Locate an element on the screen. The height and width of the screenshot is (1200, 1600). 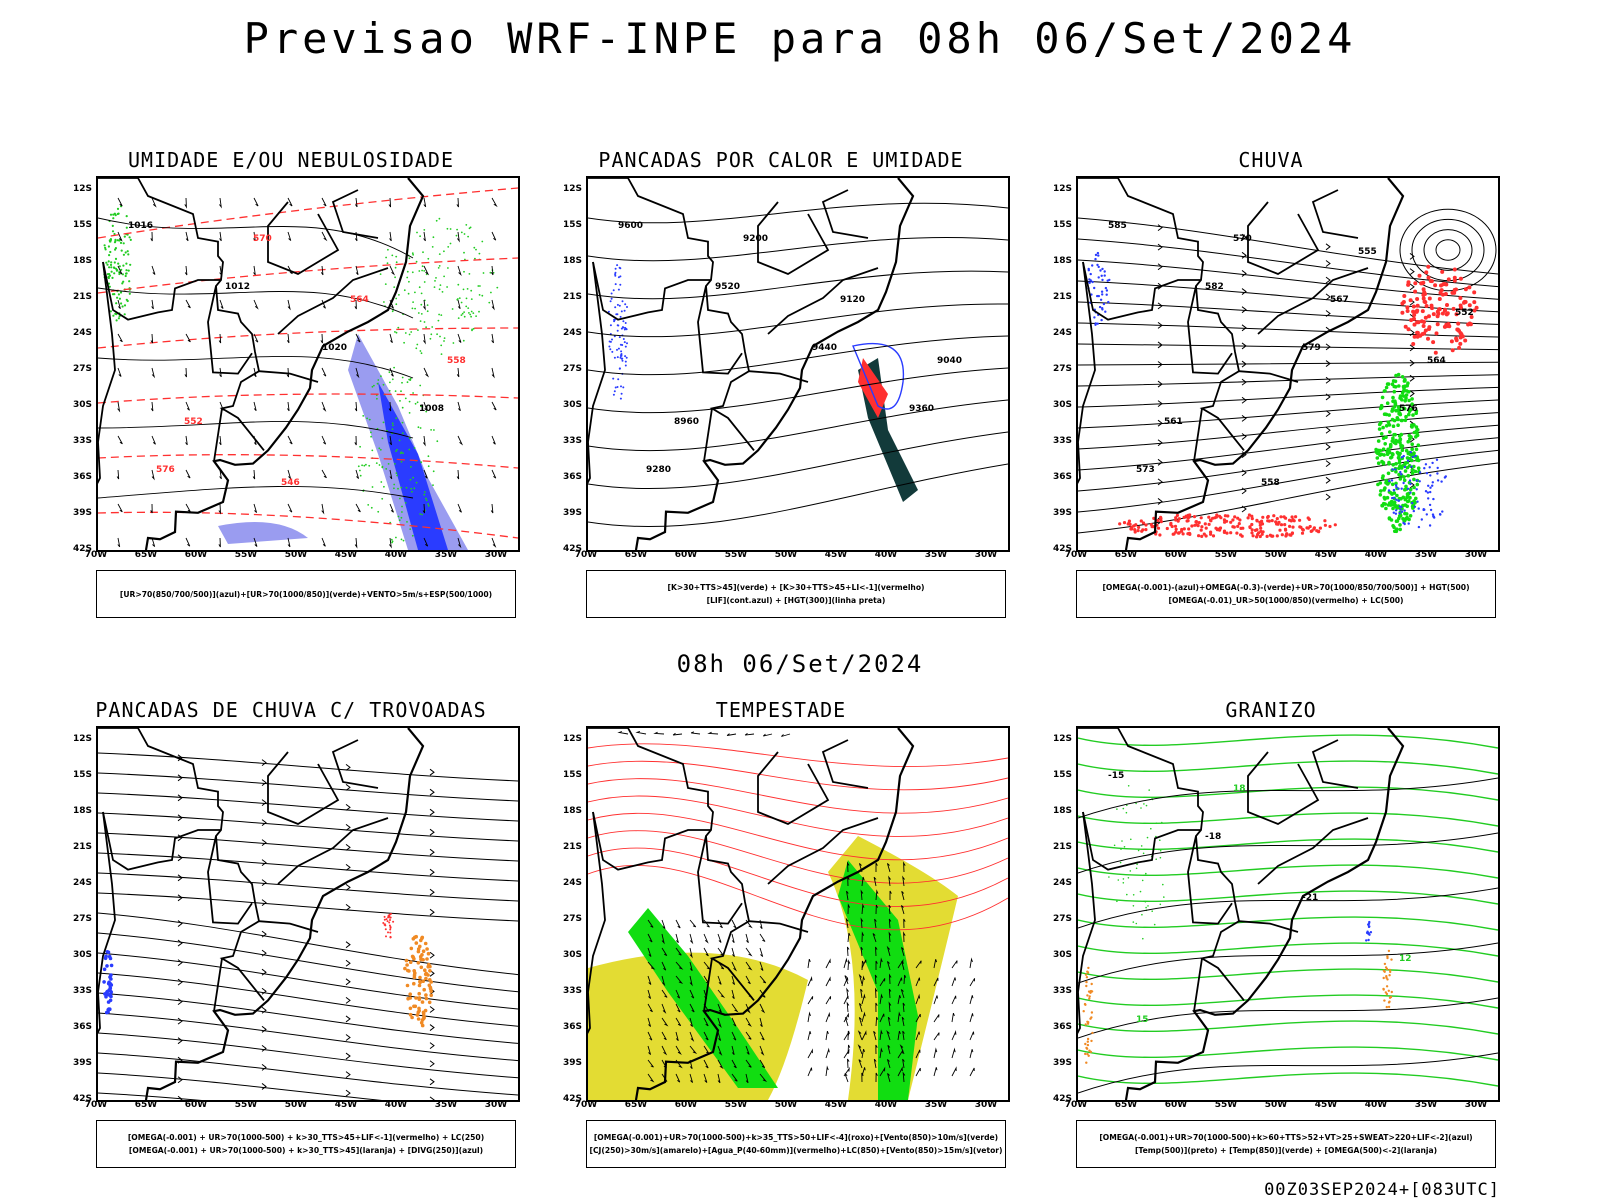
lon-tick-label: 70W is located at coordinates (1076, 1105).